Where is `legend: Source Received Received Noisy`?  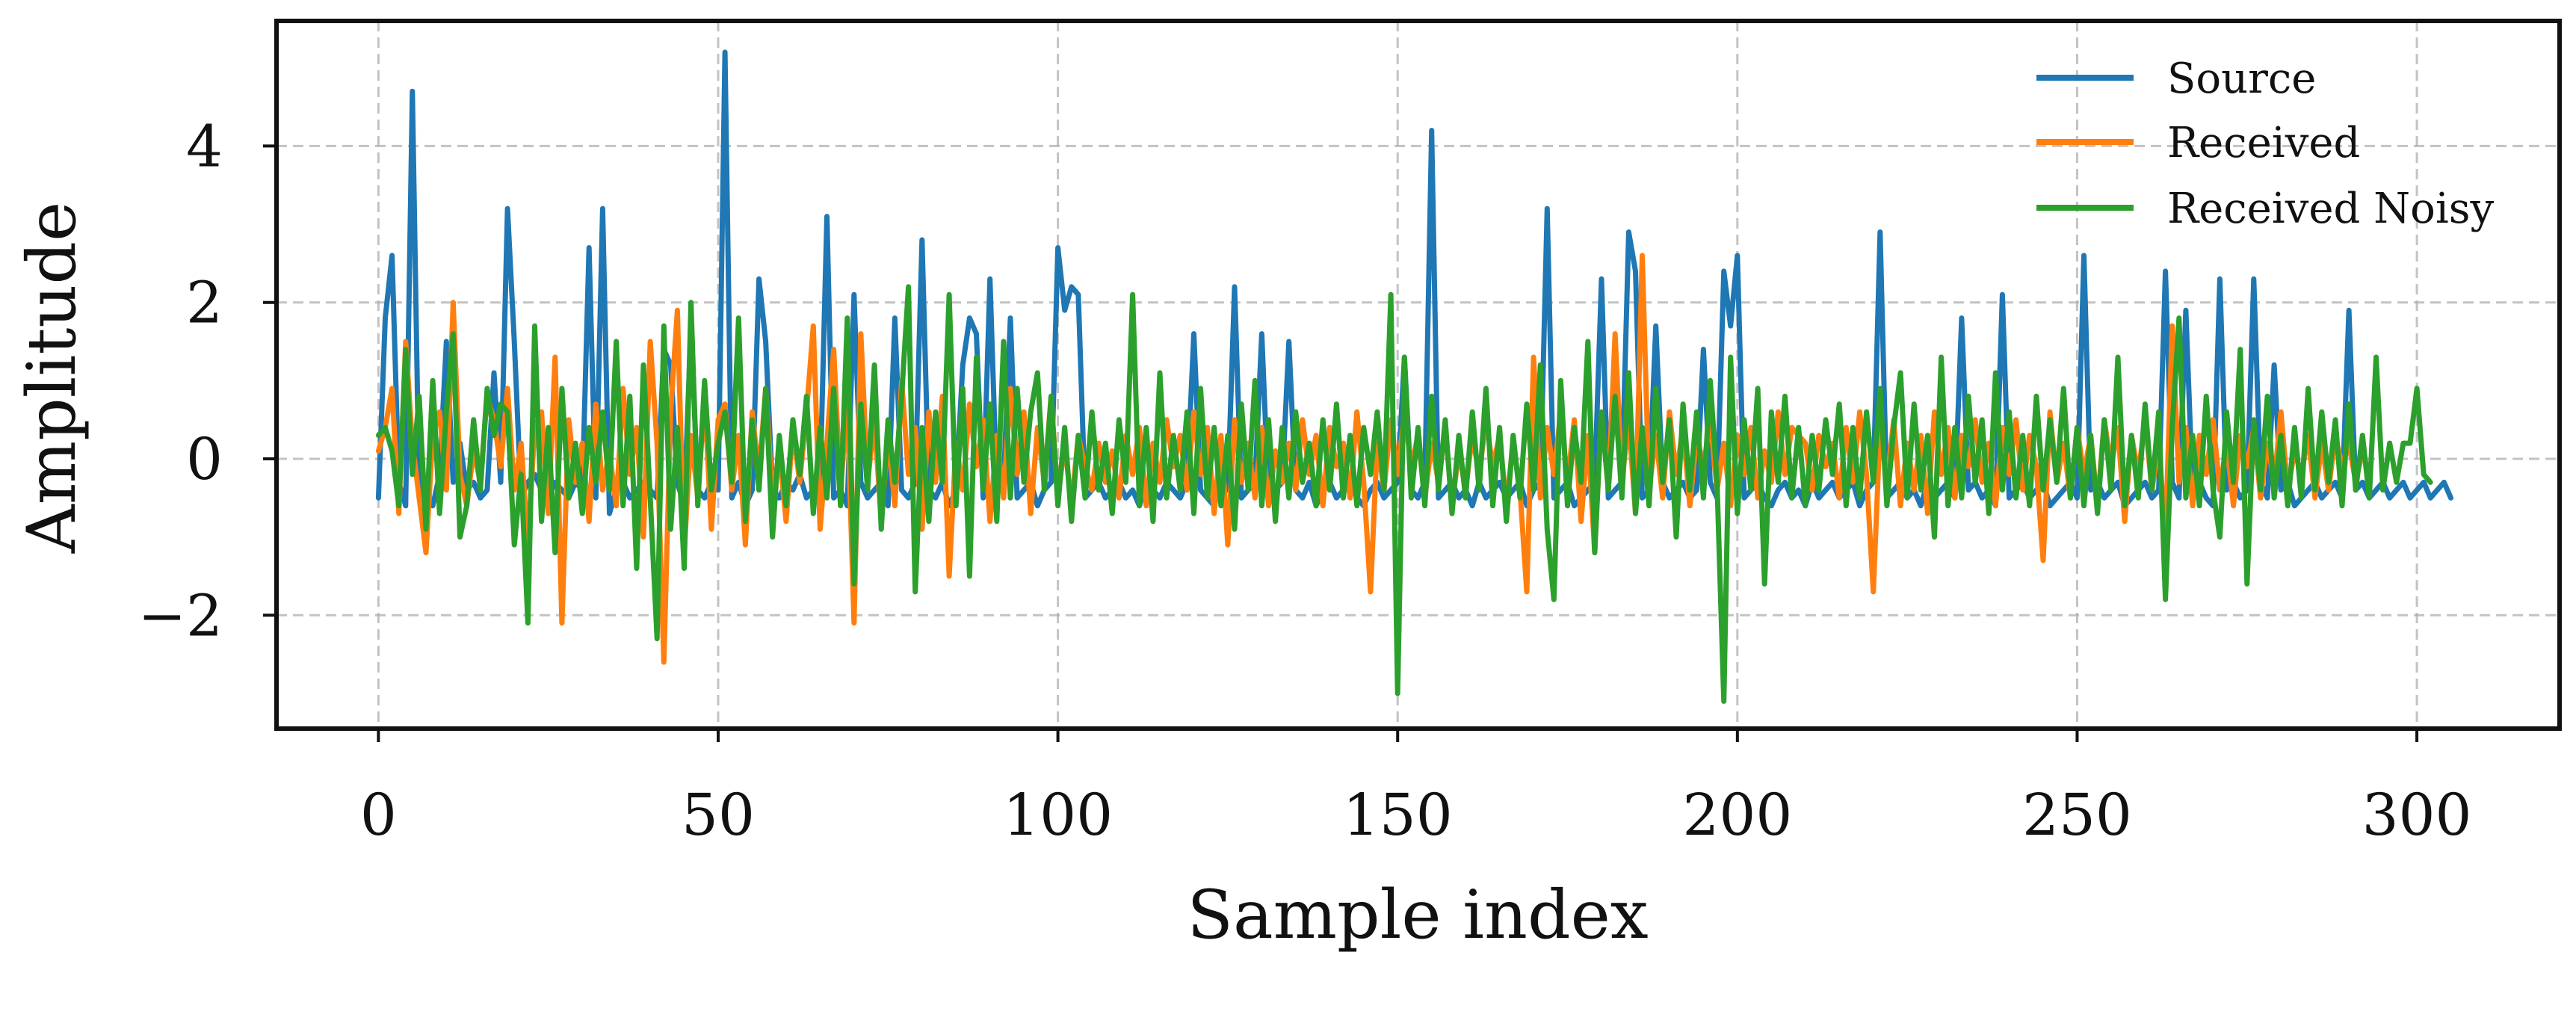
legend: Source Received Received Noisy is located at coordinates (2266, 144).